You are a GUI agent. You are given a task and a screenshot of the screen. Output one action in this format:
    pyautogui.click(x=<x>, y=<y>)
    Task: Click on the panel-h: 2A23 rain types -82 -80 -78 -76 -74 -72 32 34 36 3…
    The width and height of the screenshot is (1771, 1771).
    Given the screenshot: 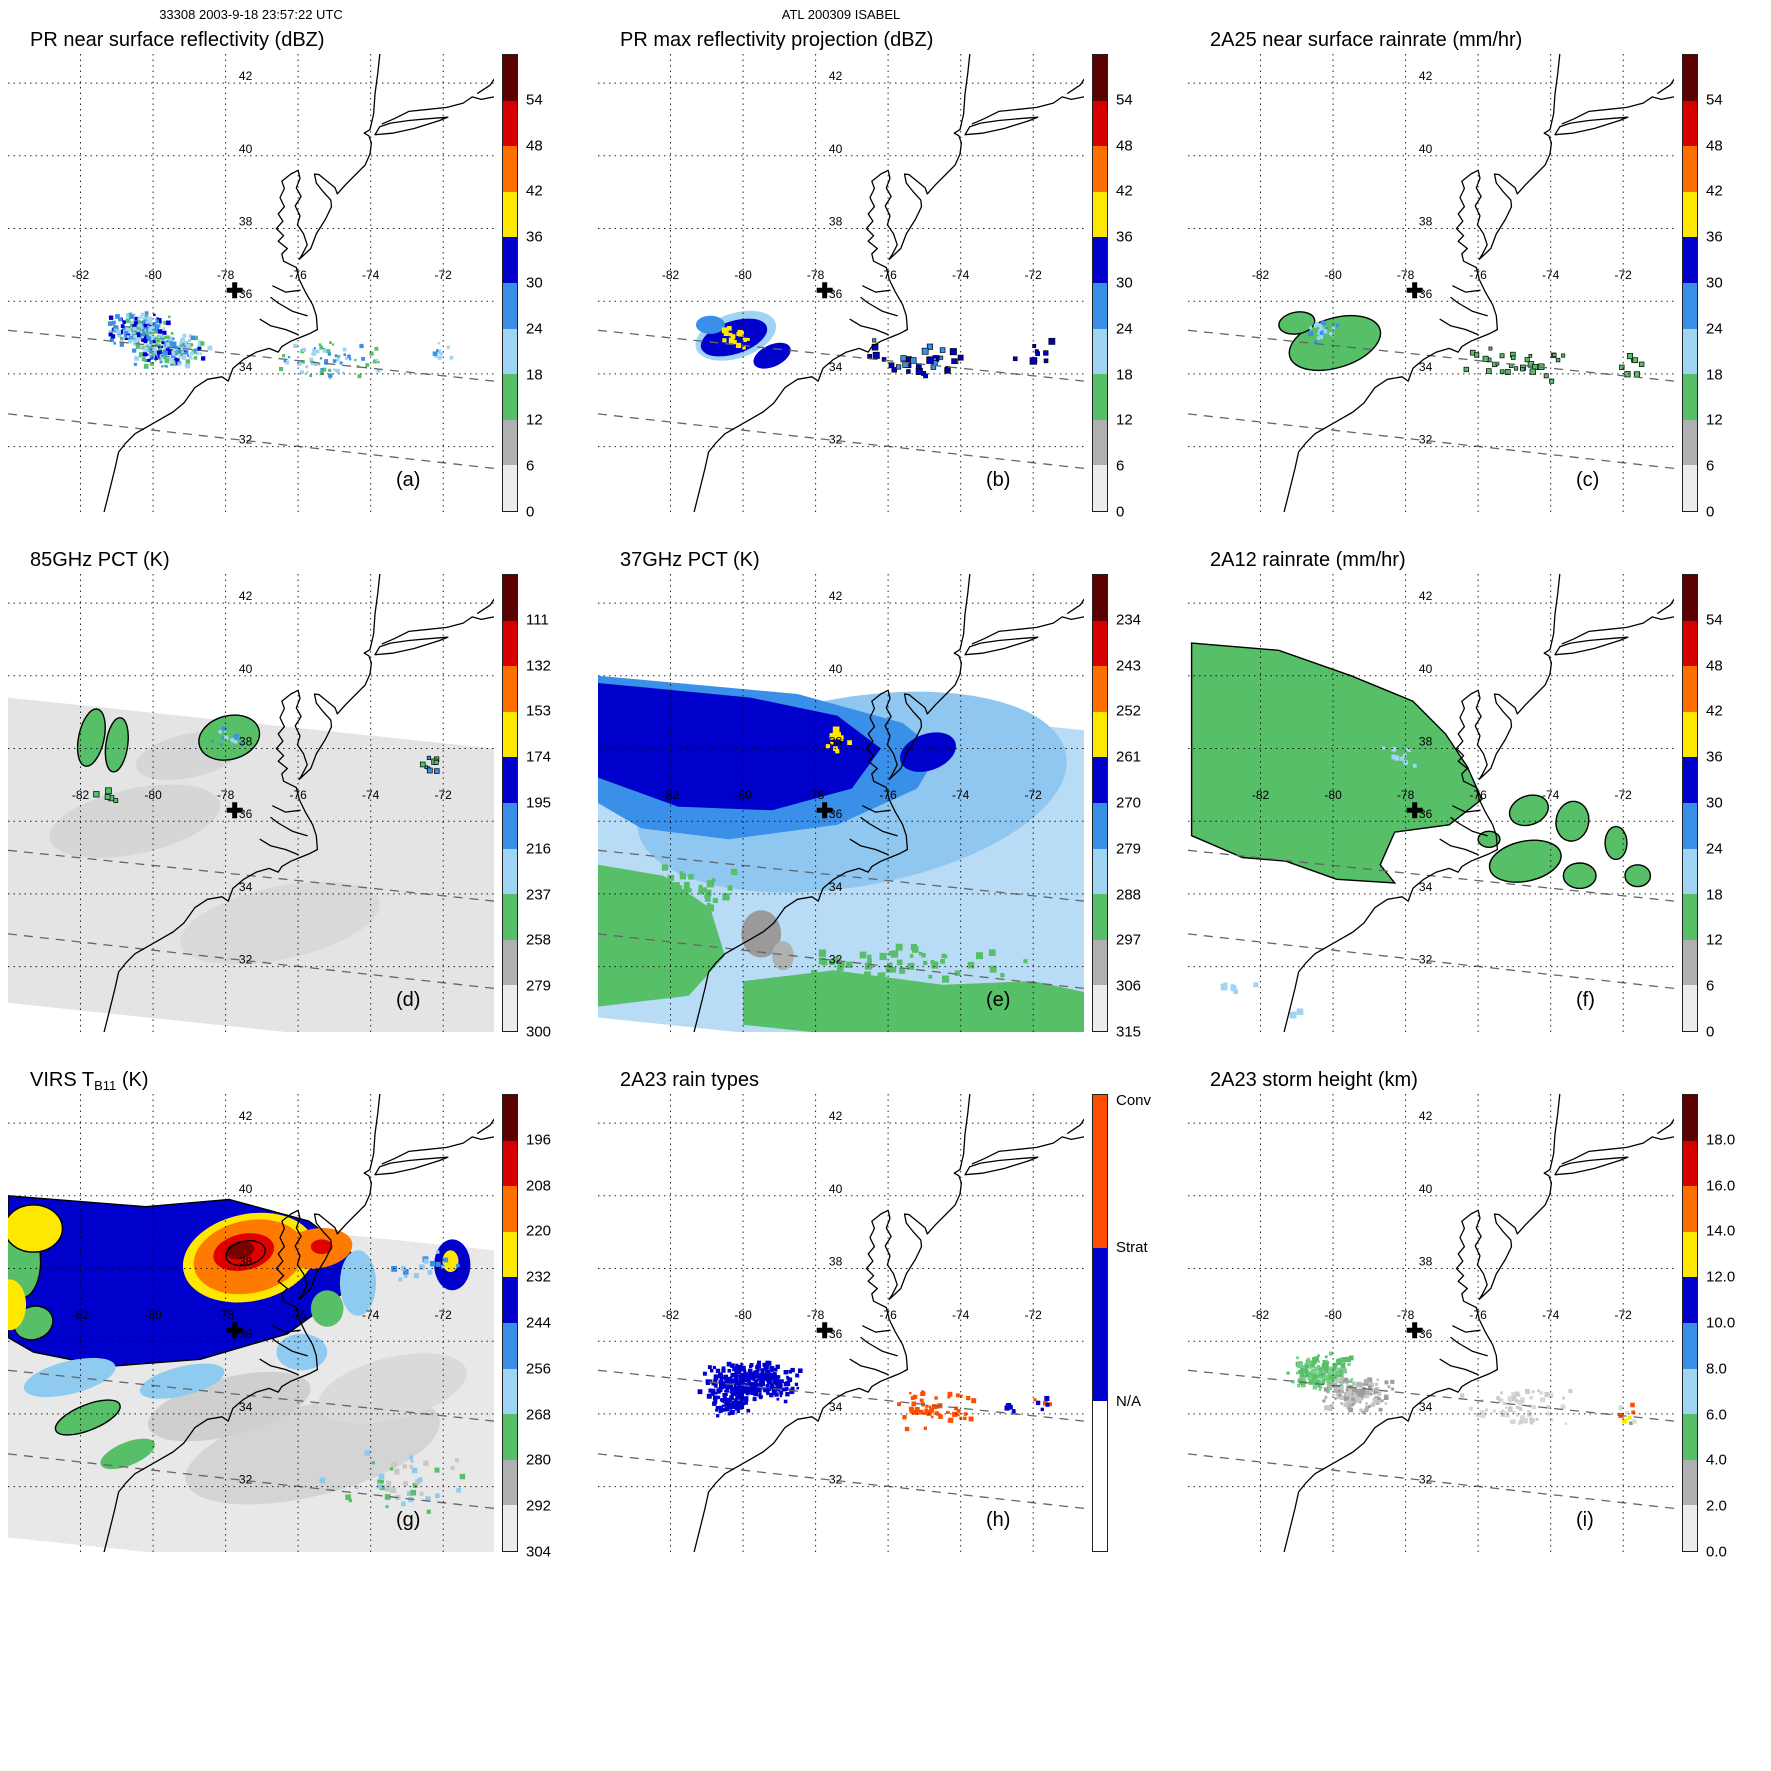 What is the action you would take?
    pyautogui.click(x=885, y=1326)
    